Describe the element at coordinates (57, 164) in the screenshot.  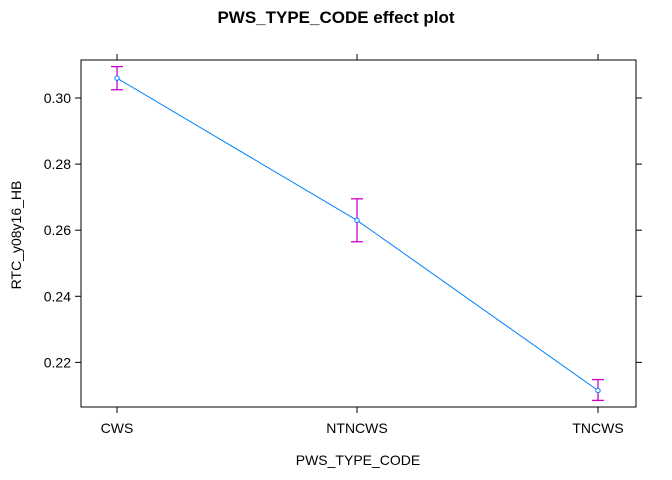
I see `y-tick-label: 0.28` at that location.